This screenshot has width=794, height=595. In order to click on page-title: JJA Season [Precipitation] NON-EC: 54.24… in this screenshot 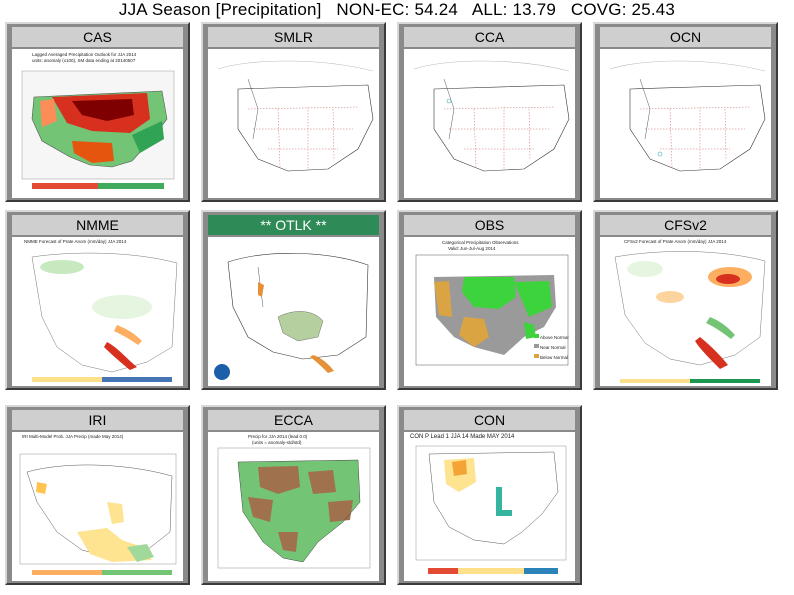, I will do `click(397, 9)`.